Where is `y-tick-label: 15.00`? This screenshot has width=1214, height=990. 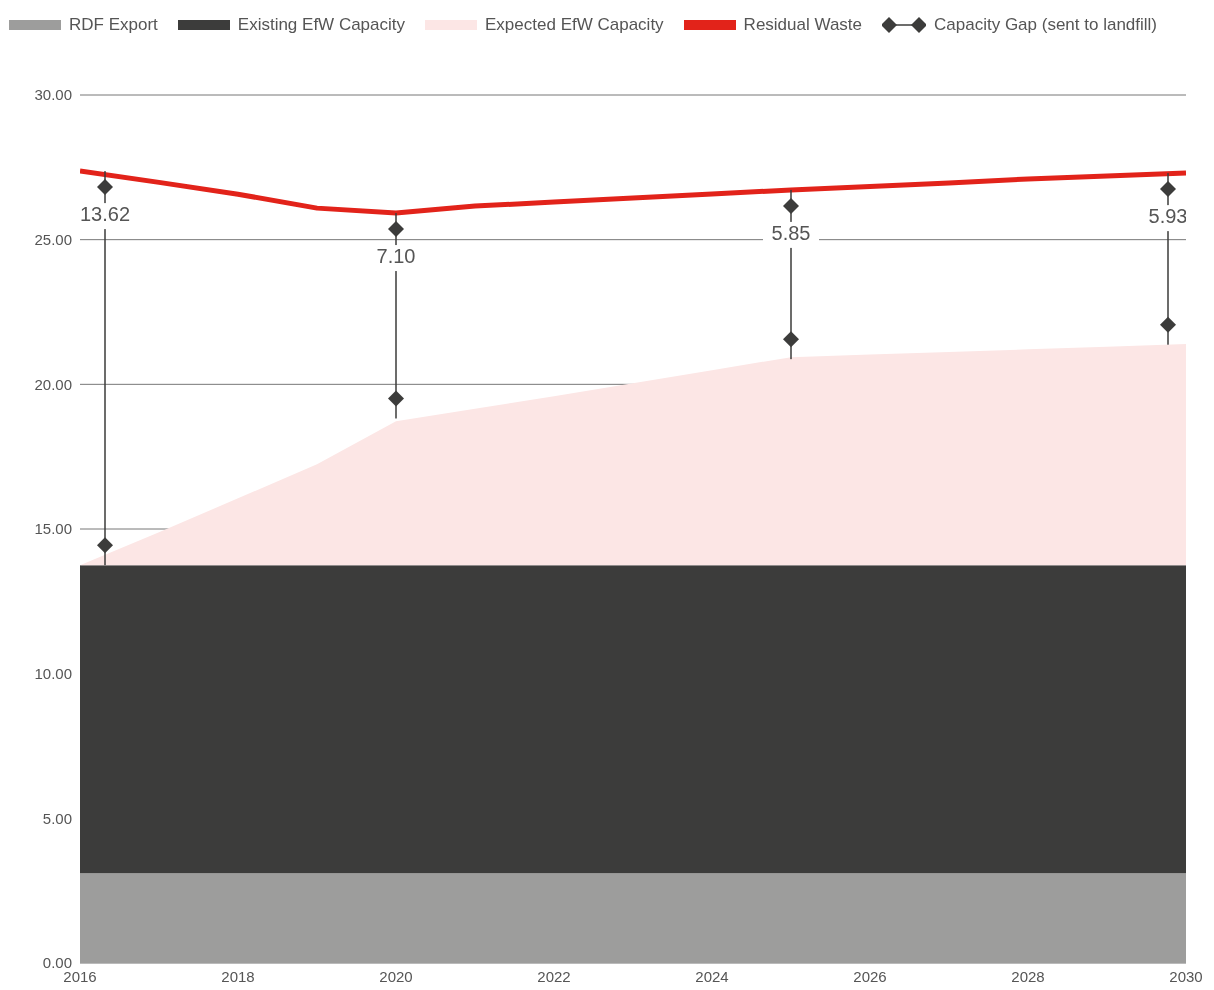 y-tick-label: 15.00 is located at coordinates (53, 529).